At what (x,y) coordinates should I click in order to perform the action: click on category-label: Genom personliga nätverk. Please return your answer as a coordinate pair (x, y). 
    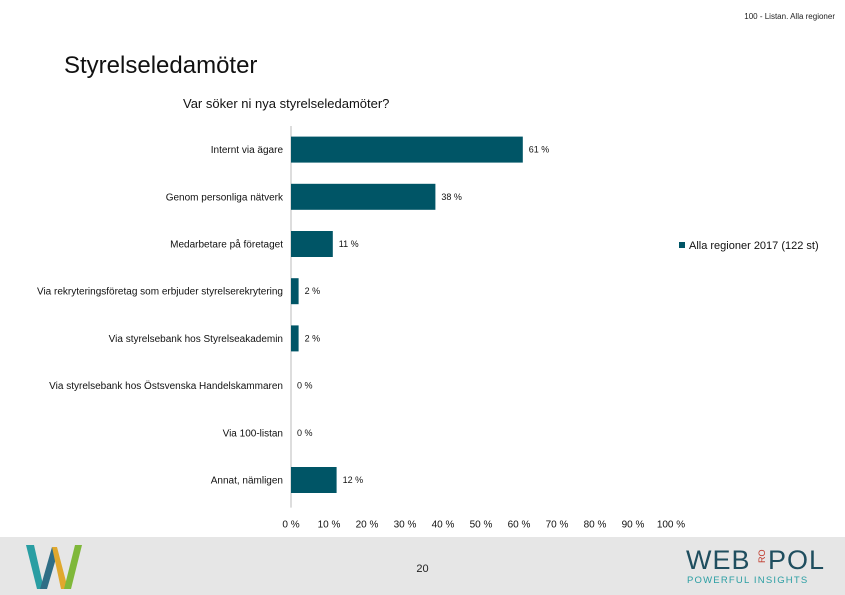
    Looking at the image, I should click on (225, 197).